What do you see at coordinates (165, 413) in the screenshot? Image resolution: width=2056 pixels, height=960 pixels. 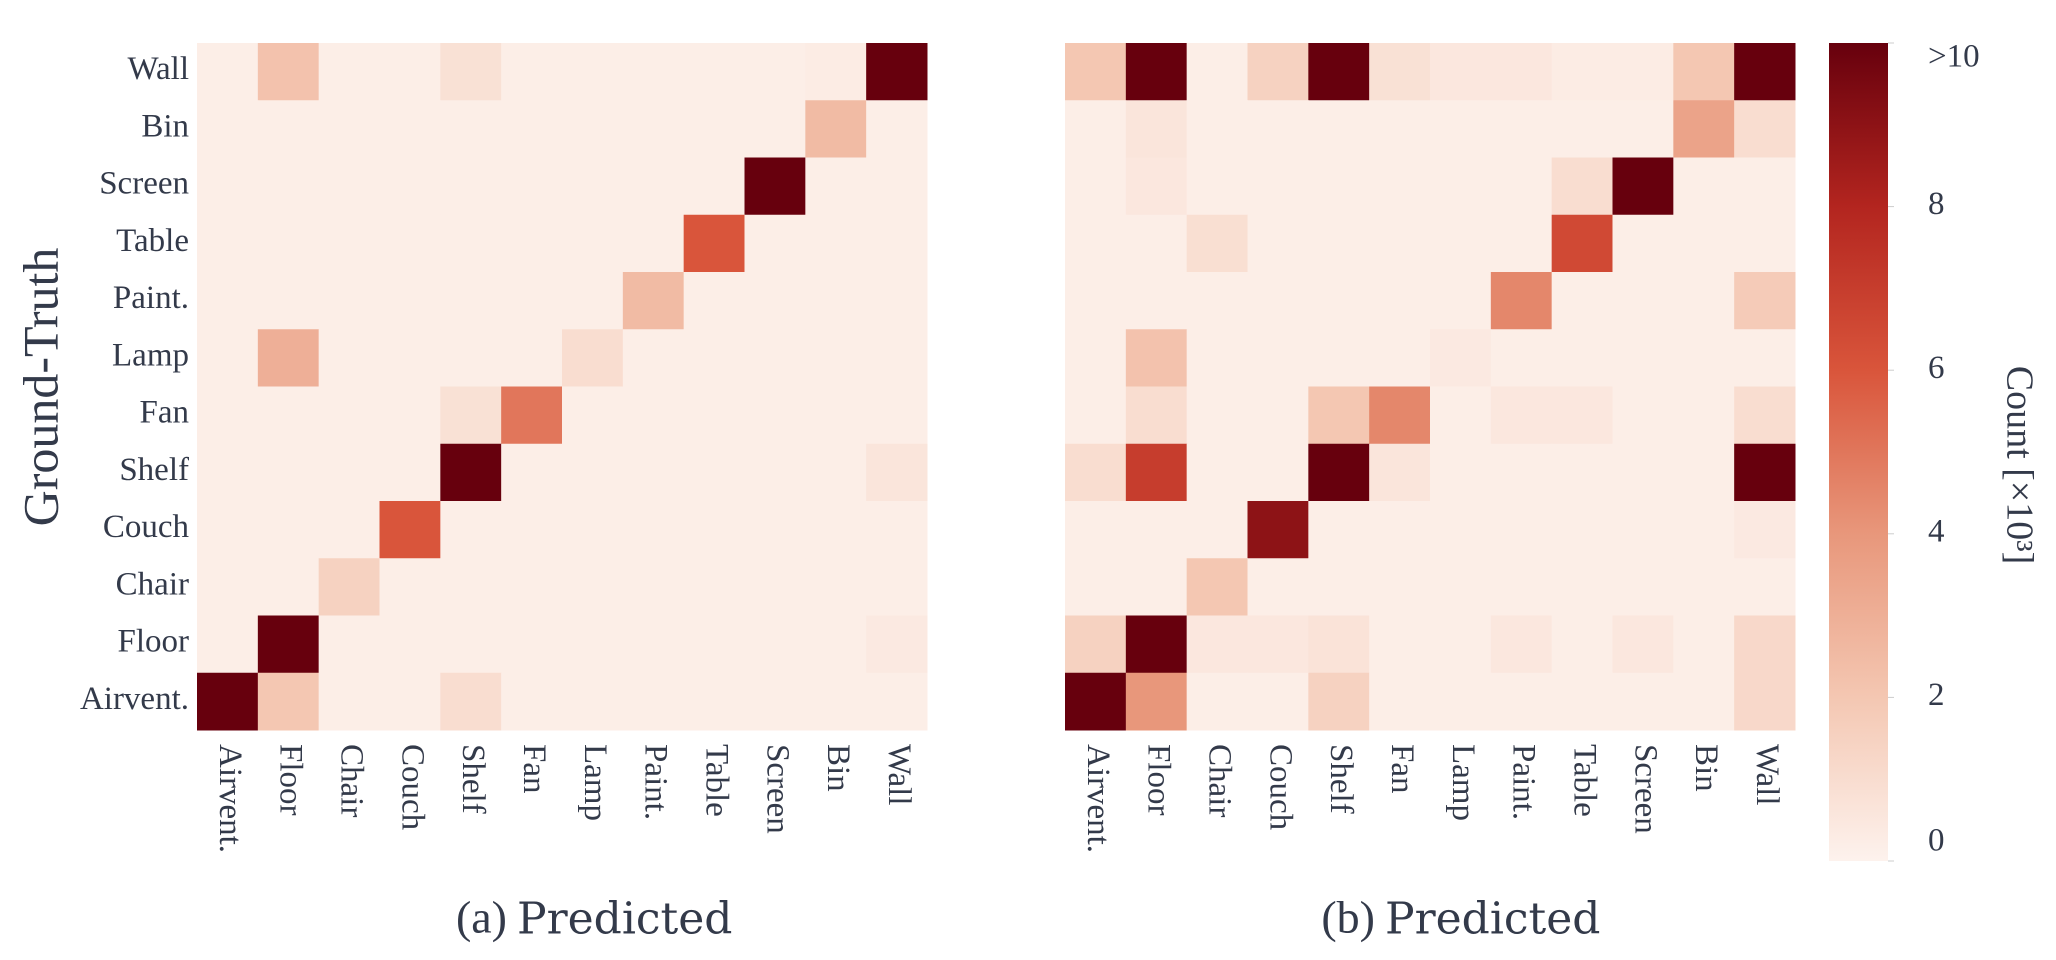 I see `y-tick-label: Fan` at bounding box center [165, 413].